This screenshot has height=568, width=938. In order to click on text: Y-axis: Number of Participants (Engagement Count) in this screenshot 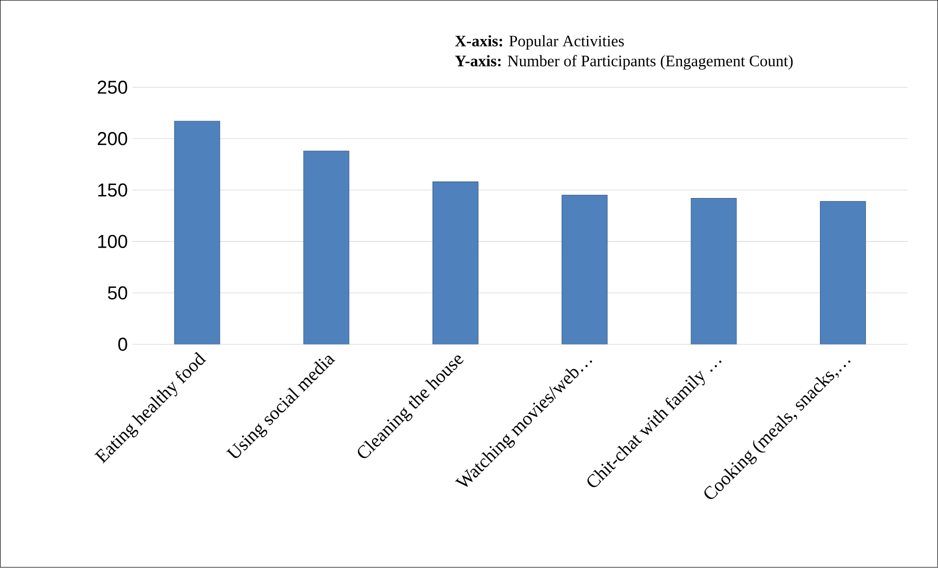, I will do `click(624, 62)`.